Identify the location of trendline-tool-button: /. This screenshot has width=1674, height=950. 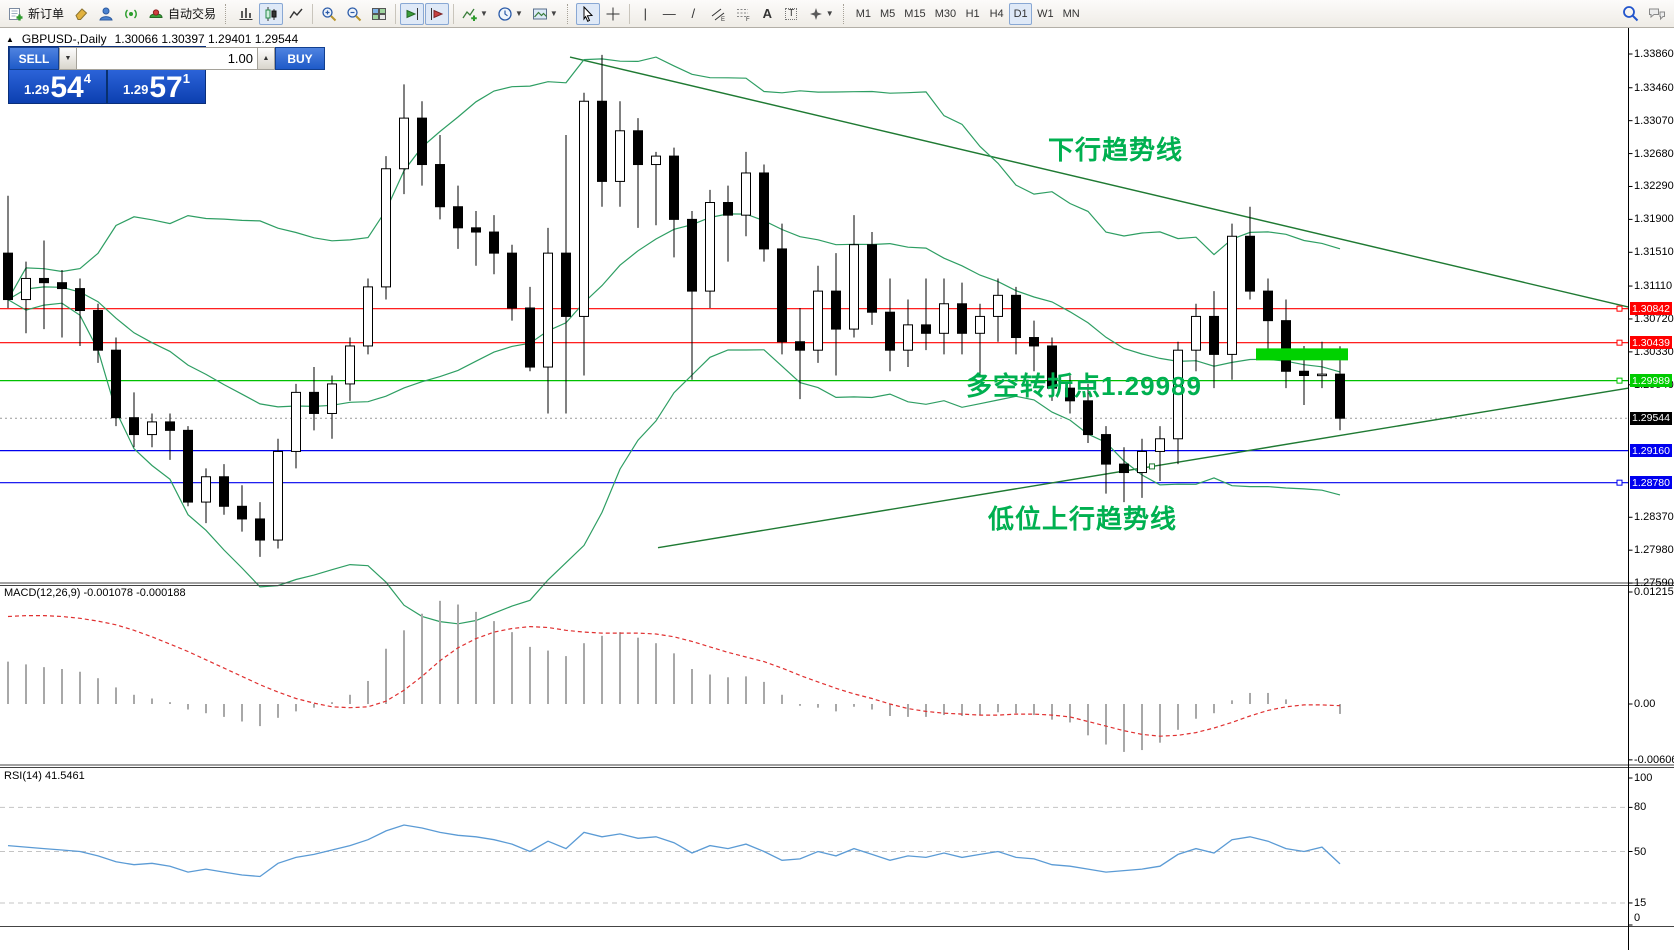
(693, 14).